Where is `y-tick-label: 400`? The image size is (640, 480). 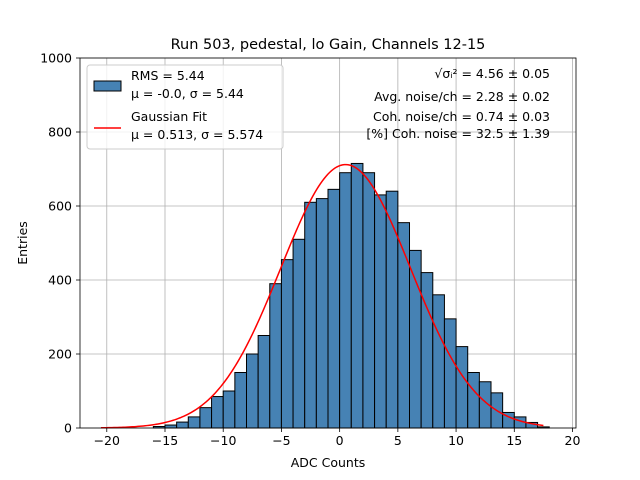 y-tick-label: 400 is located at coordinates (60, 280).